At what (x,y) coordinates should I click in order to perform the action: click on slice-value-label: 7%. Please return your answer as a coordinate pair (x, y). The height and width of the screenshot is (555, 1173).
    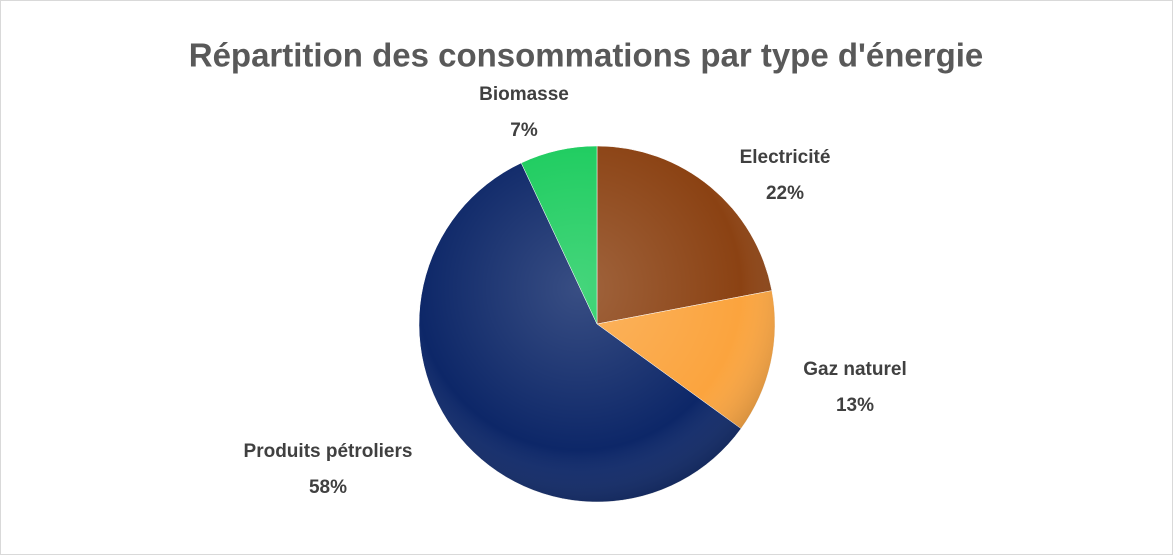
    Looking at the image, I should click on (524, 130).